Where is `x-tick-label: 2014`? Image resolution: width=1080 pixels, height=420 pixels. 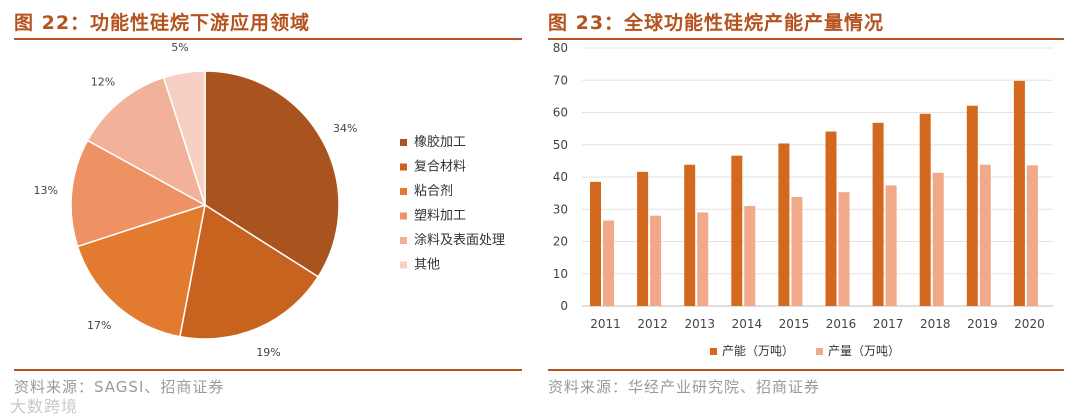 x-tick-label: 2014 is located at coordinates (747, 324).